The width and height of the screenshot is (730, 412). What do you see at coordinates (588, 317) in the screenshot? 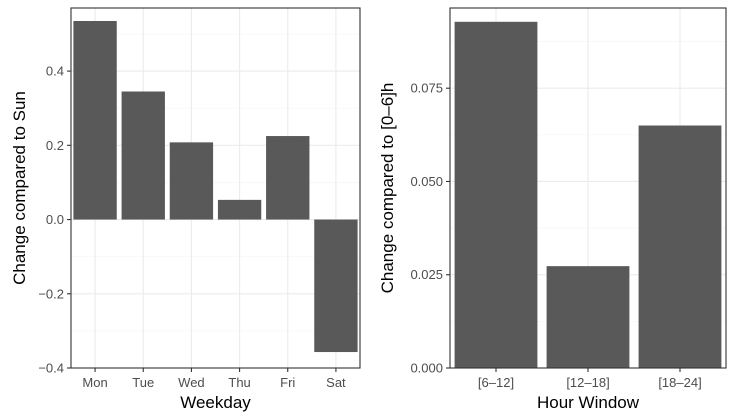
I see `bar-[12–18]` at bounding box center [588, 317].